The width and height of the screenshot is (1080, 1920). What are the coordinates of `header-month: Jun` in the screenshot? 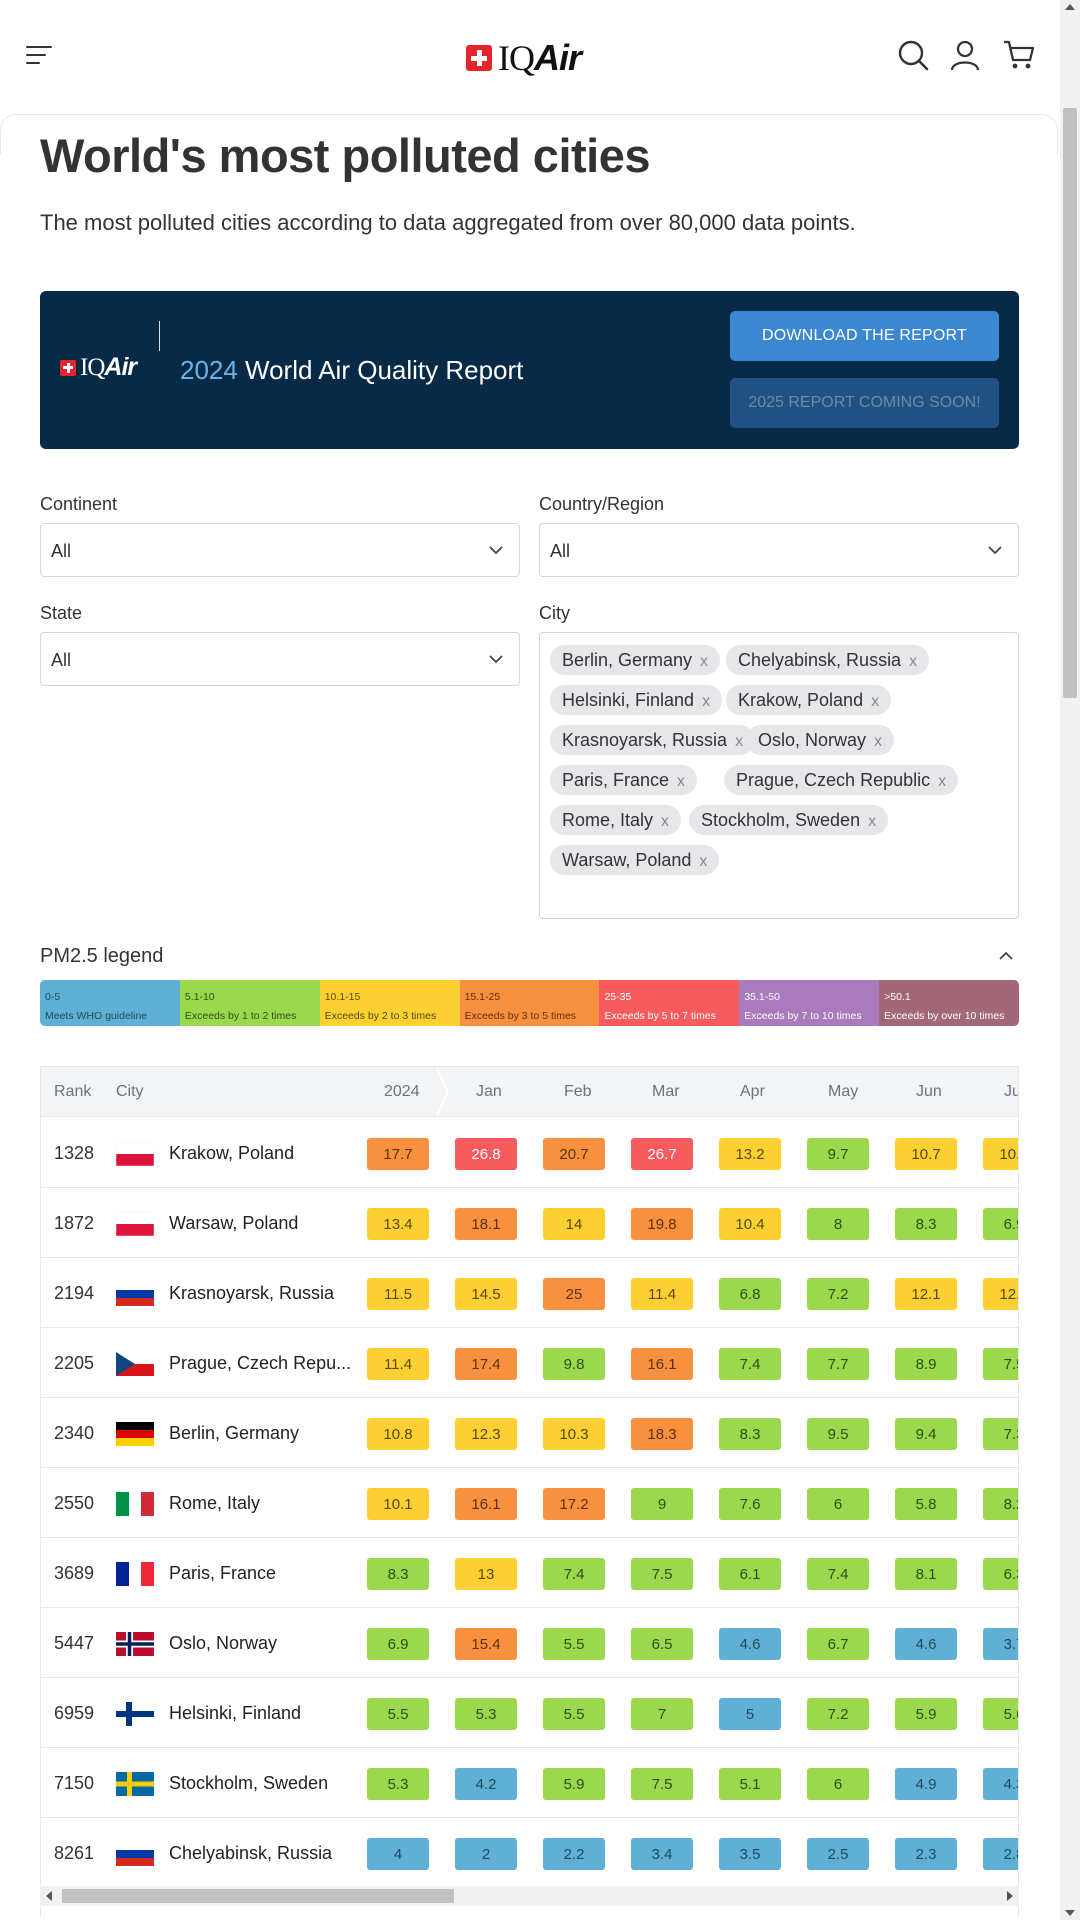 It's located at (929, 1091).